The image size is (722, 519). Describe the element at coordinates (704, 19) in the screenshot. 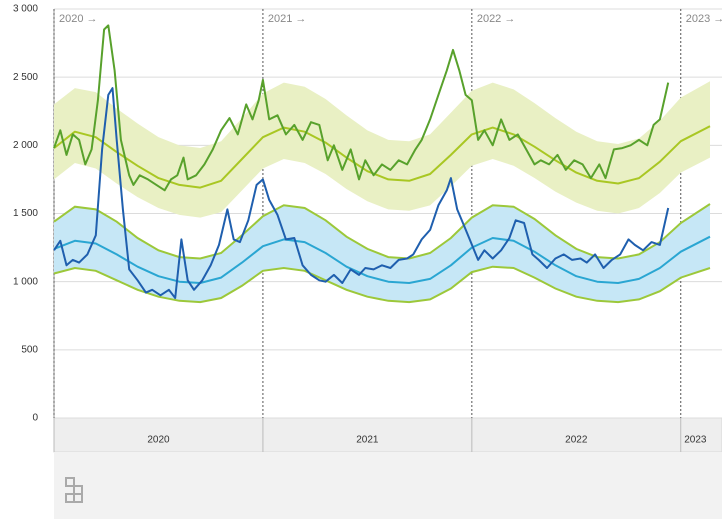

I see `year-annotation: 2023 →` at that location.